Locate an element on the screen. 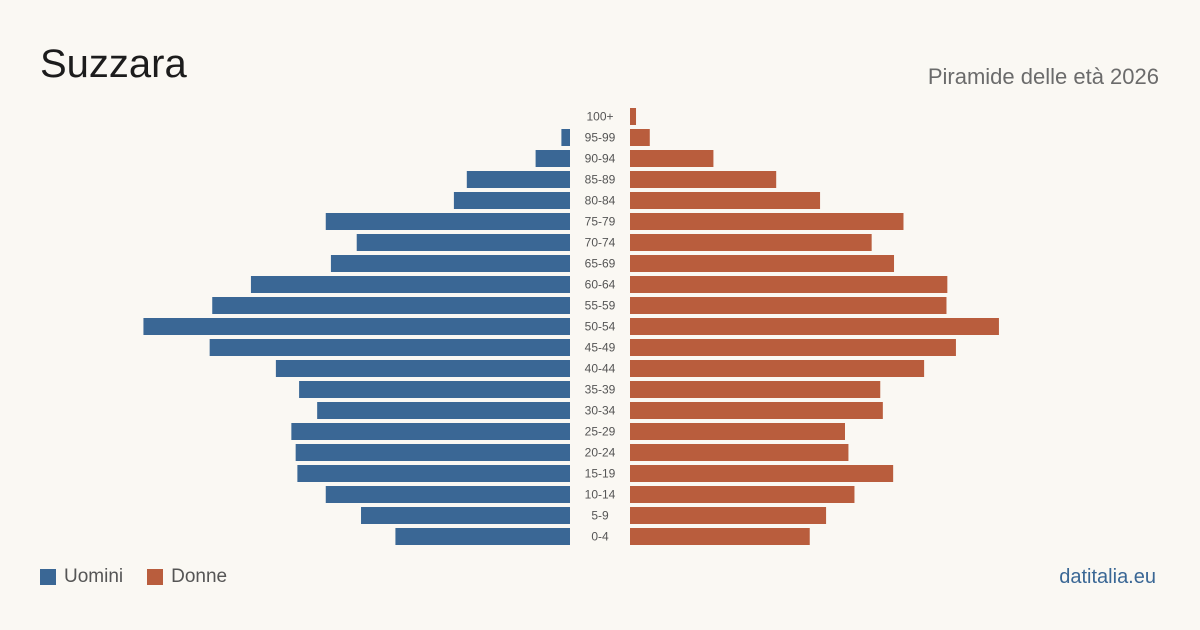 This screenshot has height=630, width=1200. age-label: 20-24 is located at coordinates (600, 453).